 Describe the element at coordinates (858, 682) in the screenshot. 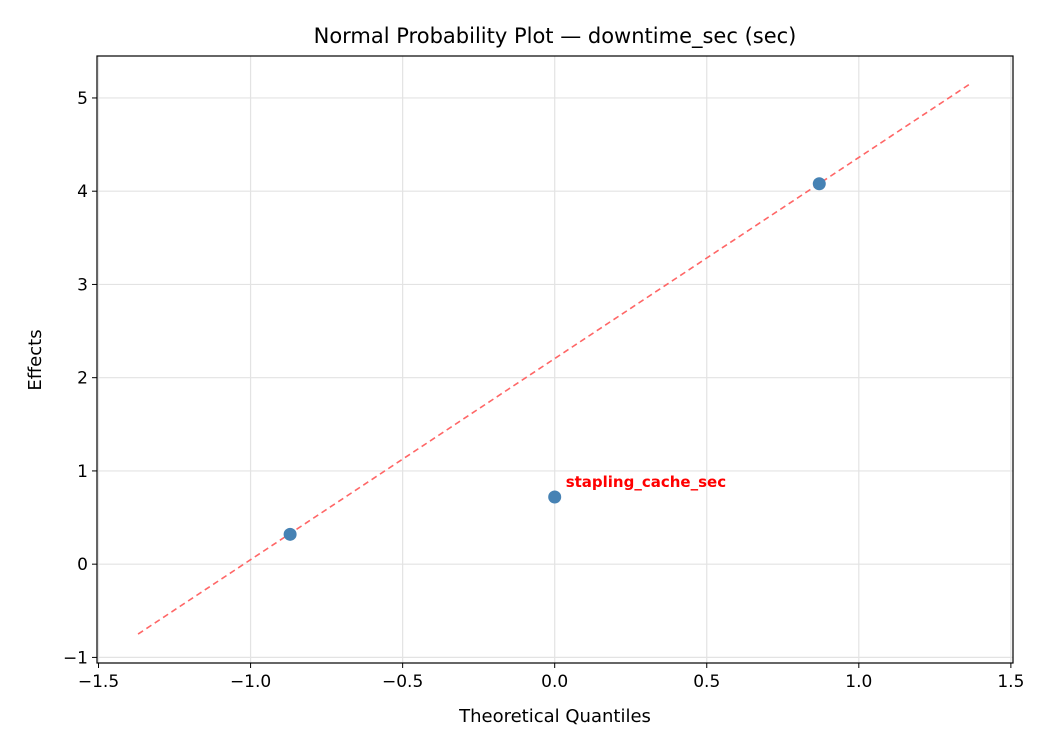

I see `x-tick-label: 1.0` at that location.